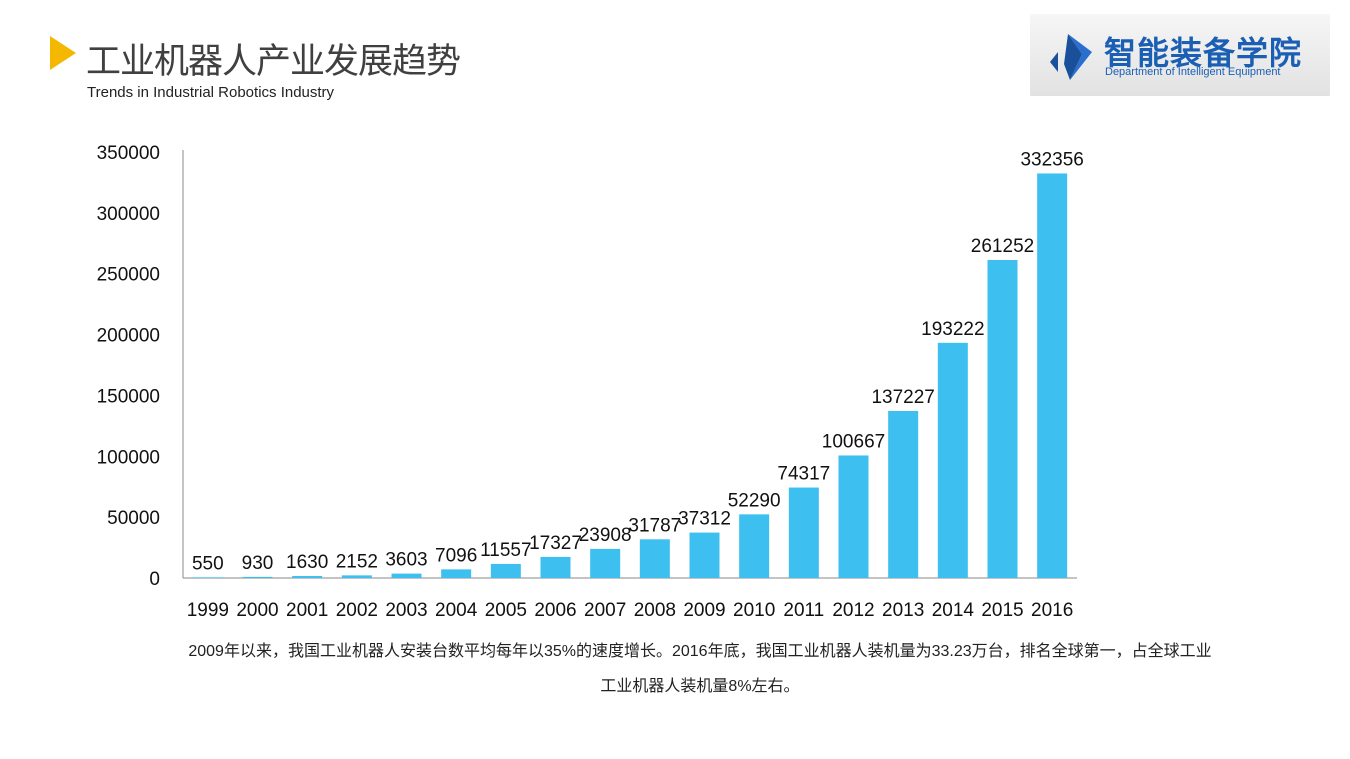  I want to click on data-label-2009: 37312, so click(704, 519).